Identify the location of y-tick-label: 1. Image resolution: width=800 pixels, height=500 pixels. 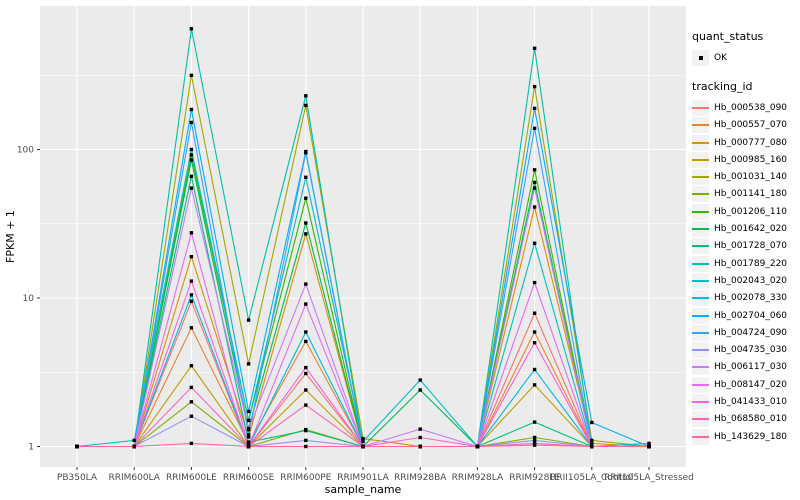
(31, 448).